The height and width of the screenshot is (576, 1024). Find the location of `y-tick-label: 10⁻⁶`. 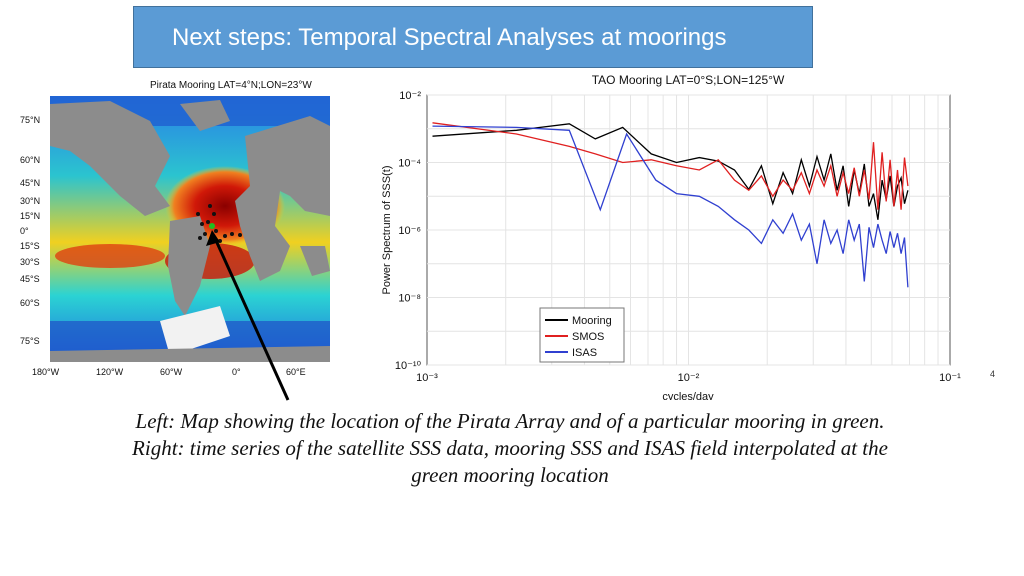

y-tick-label: 10⁻⁶ is located at coordinates (409, 231).